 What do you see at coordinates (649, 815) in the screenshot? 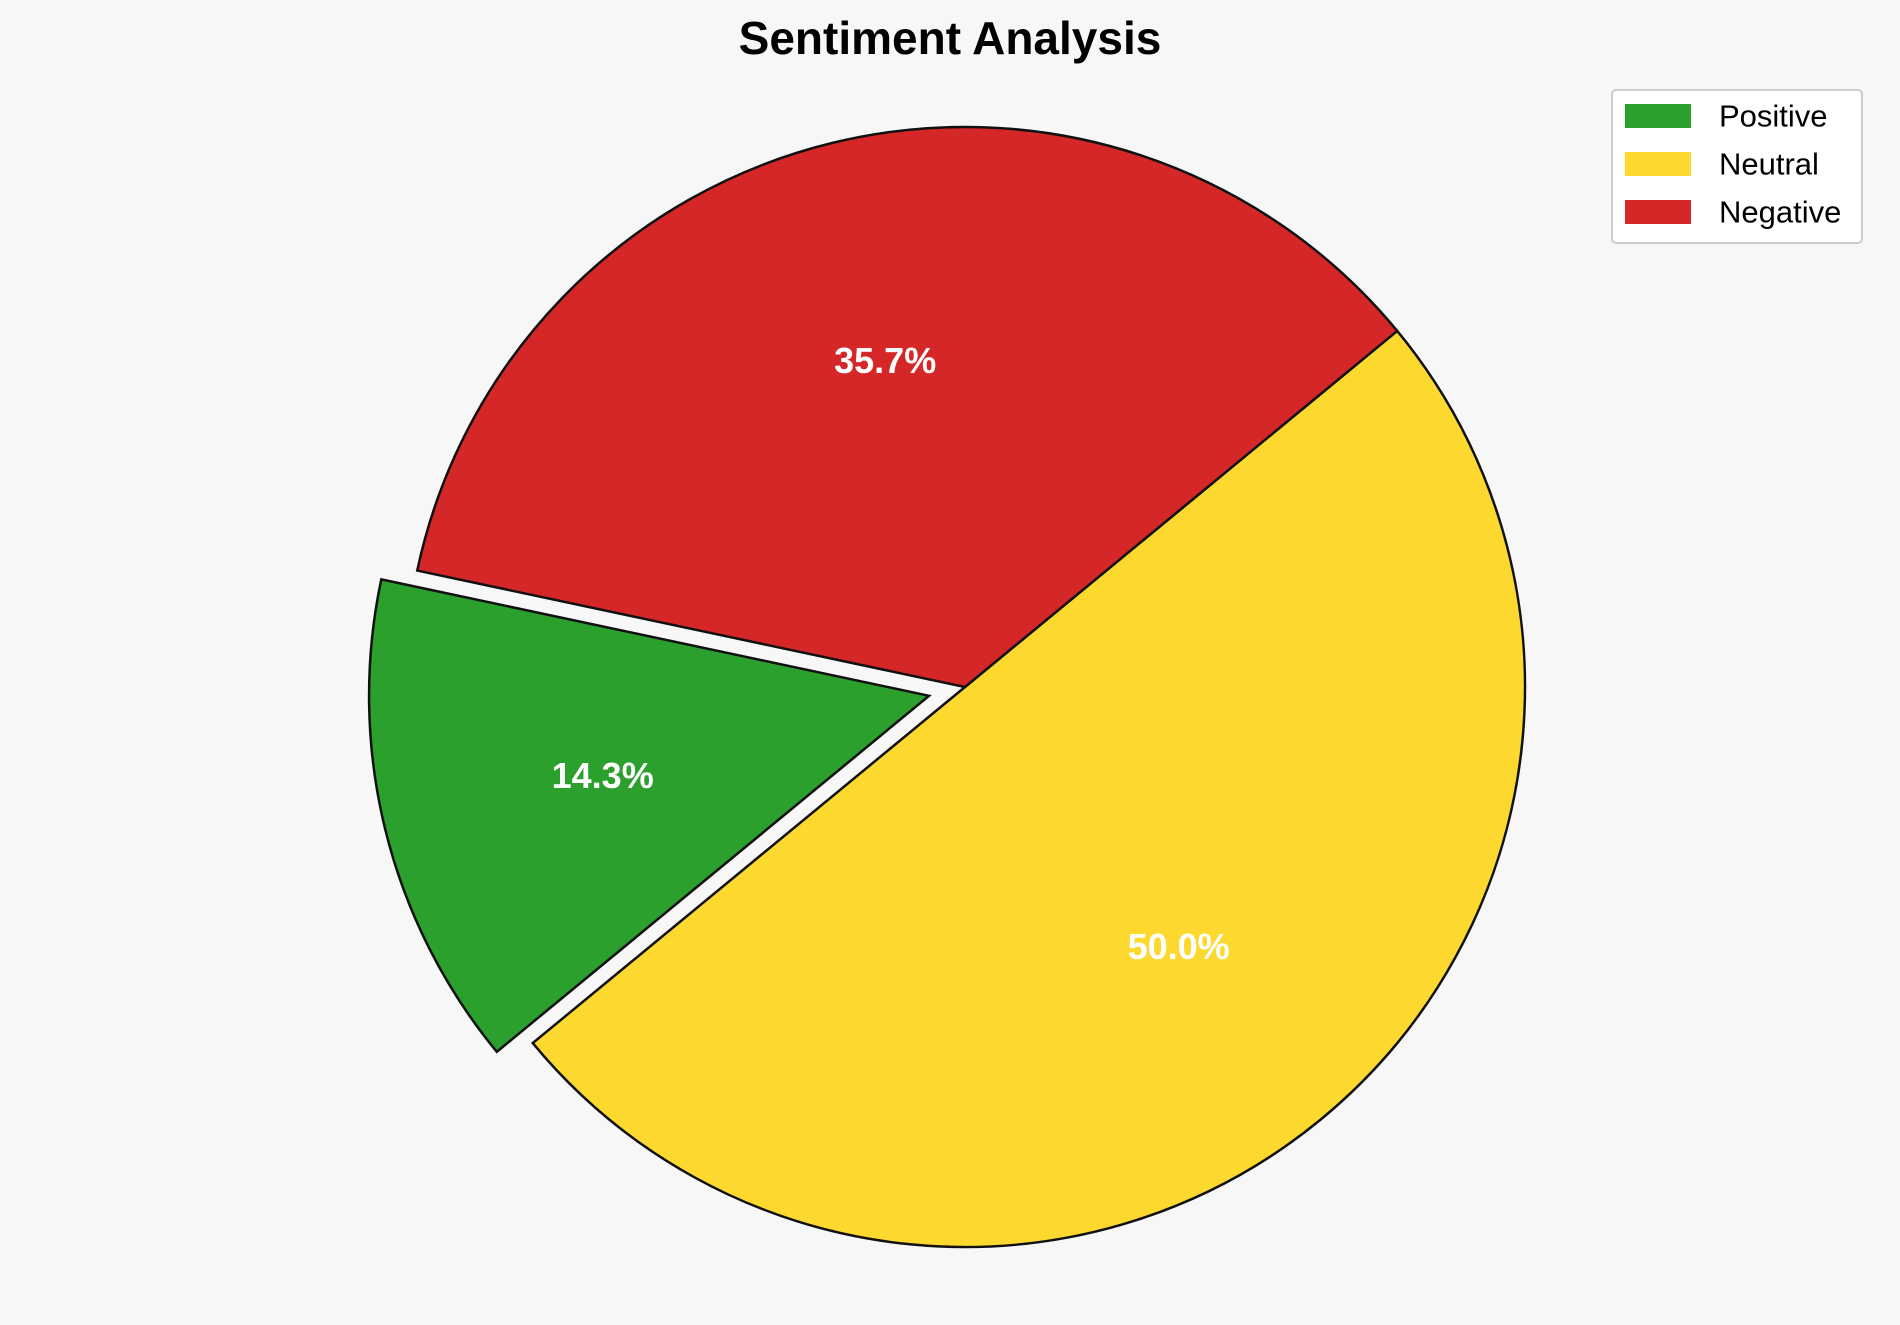
I see `pie-slice-positive` at bounding box center [649, 815].